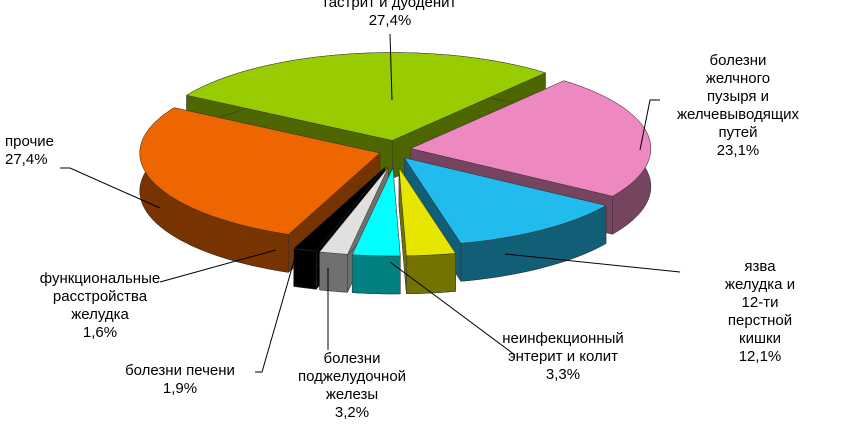 The image size is (851, 427). Describe the element at coordinates (738, 150) in the screenshot. I see `value-label: 23,1%` at that location.